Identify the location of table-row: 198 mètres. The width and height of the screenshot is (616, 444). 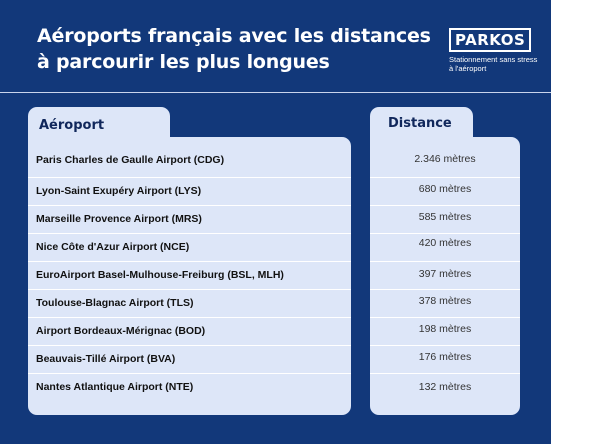
(445, 331).